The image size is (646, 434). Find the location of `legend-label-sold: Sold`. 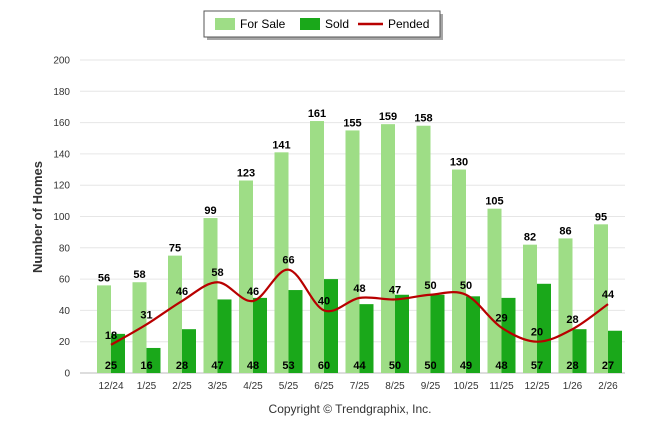

legend-label-sold: Sold is located at coordinates (337, 24).